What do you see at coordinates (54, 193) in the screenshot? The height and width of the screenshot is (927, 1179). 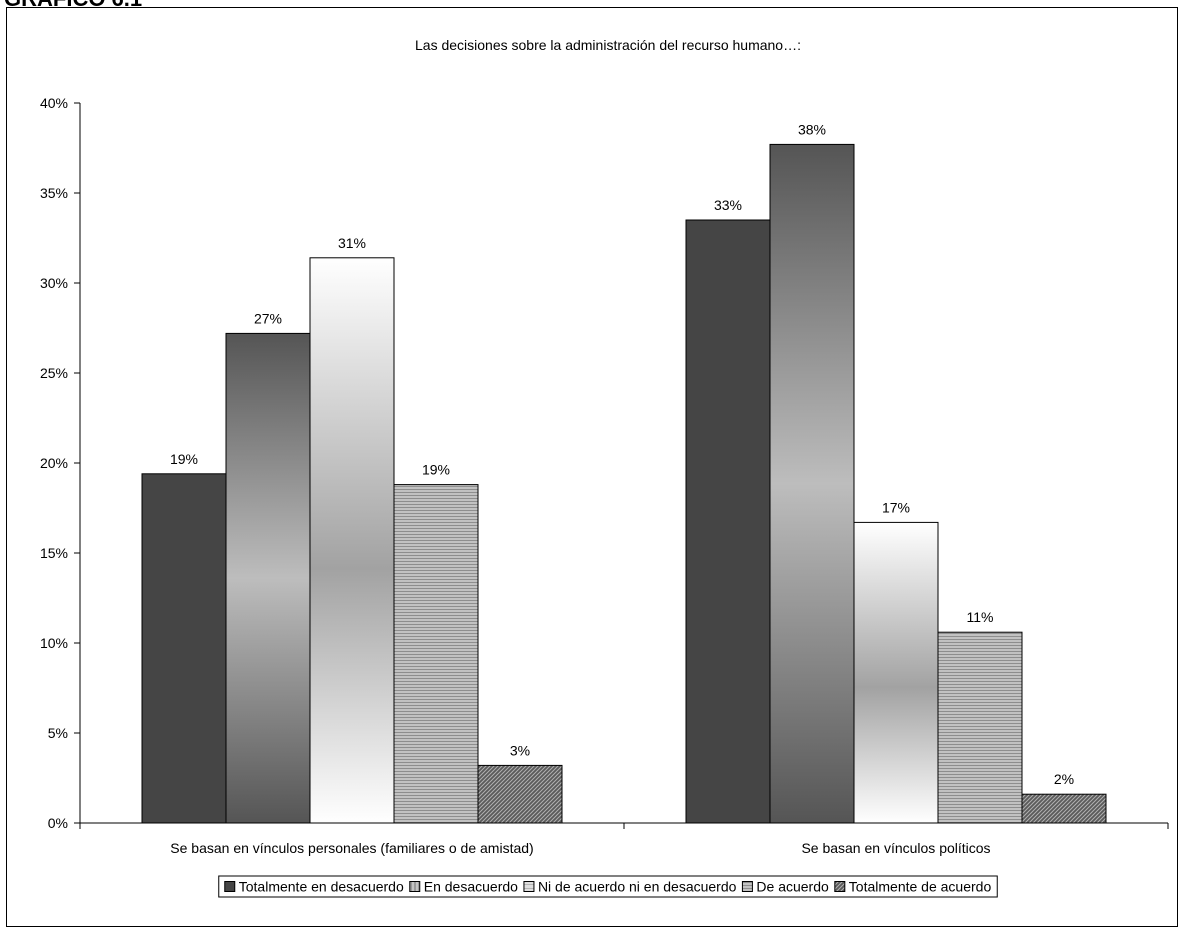 I see `y-tick-label: 35%` at bounding box center [54, 193].